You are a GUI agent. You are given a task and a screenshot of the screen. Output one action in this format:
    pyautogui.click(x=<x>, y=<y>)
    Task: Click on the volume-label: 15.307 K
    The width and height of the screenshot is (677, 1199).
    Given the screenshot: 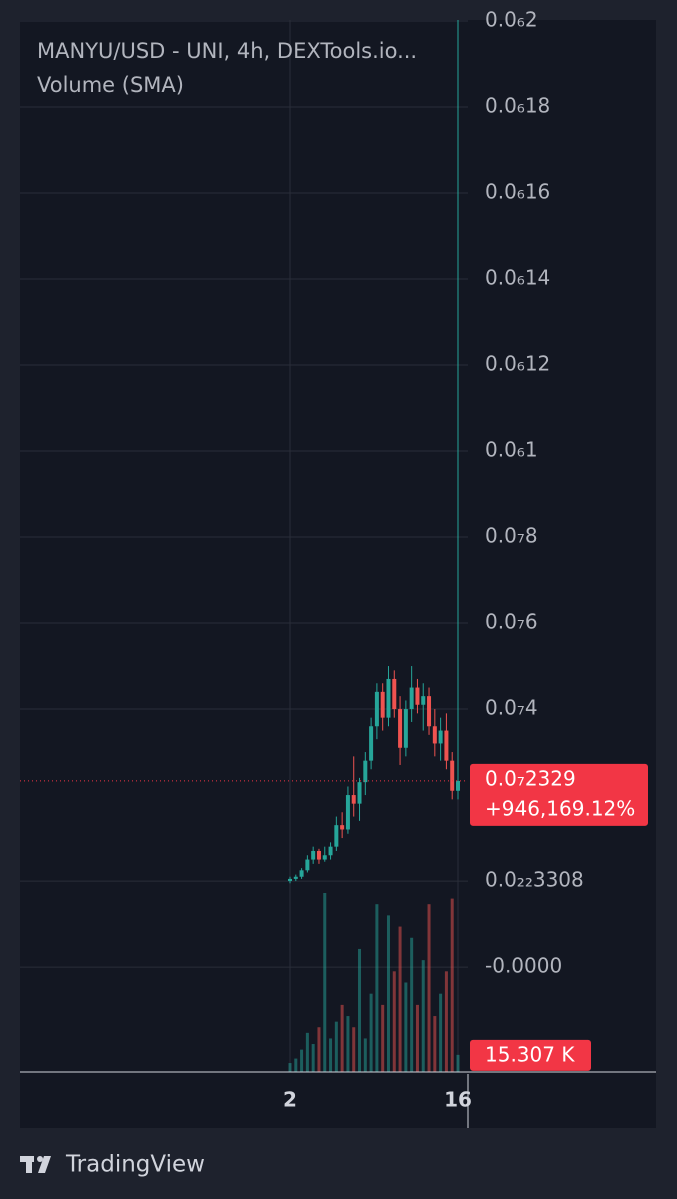 What is the action you would take?
    pyautogui.click(x=530, y=1054)
    